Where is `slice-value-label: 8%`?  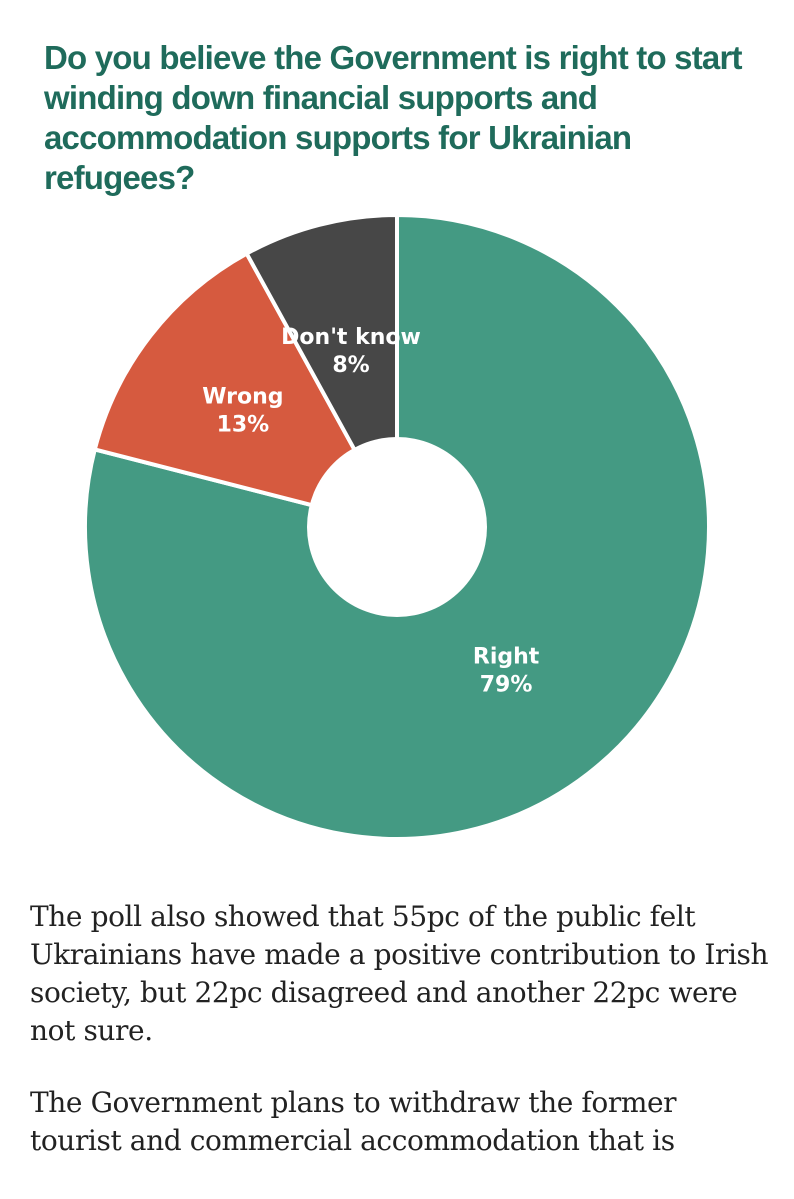
slice-value-label: 8% is located at coordinates (350, 365).